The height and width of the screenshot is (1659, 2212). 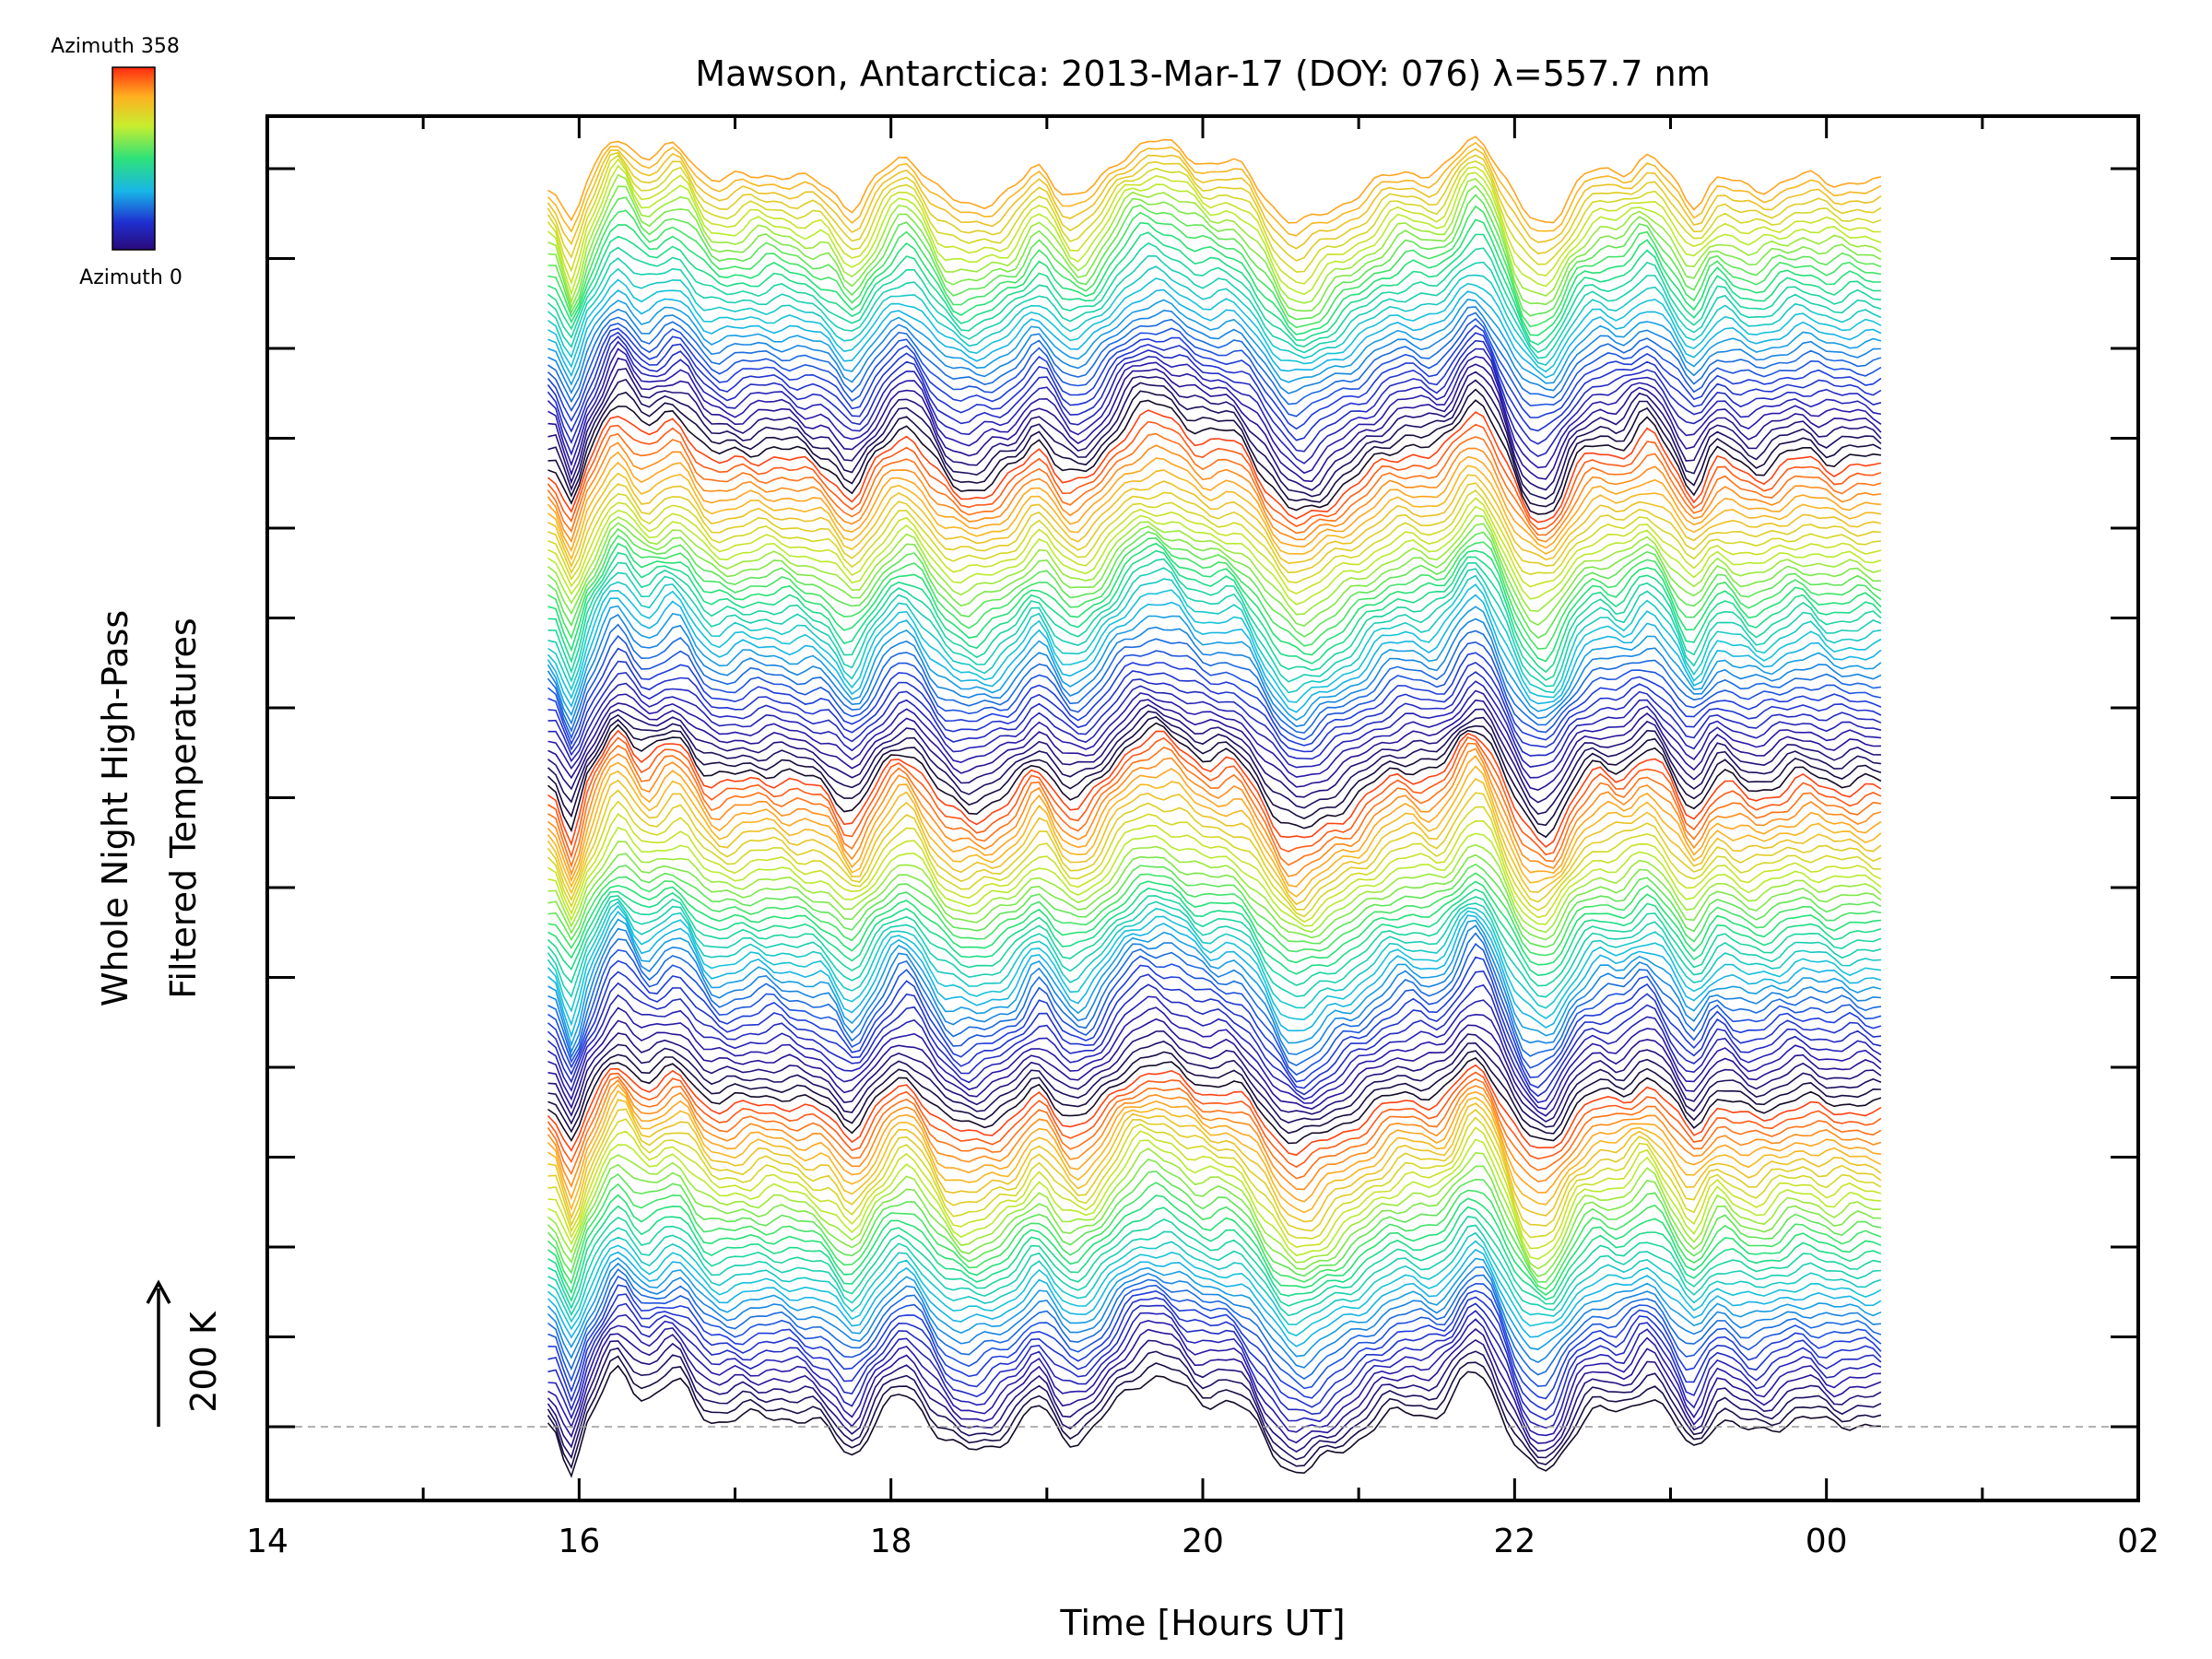 I want to click on colorbar-bottom-label: Azimuth 0, so click(x=130, y=277).